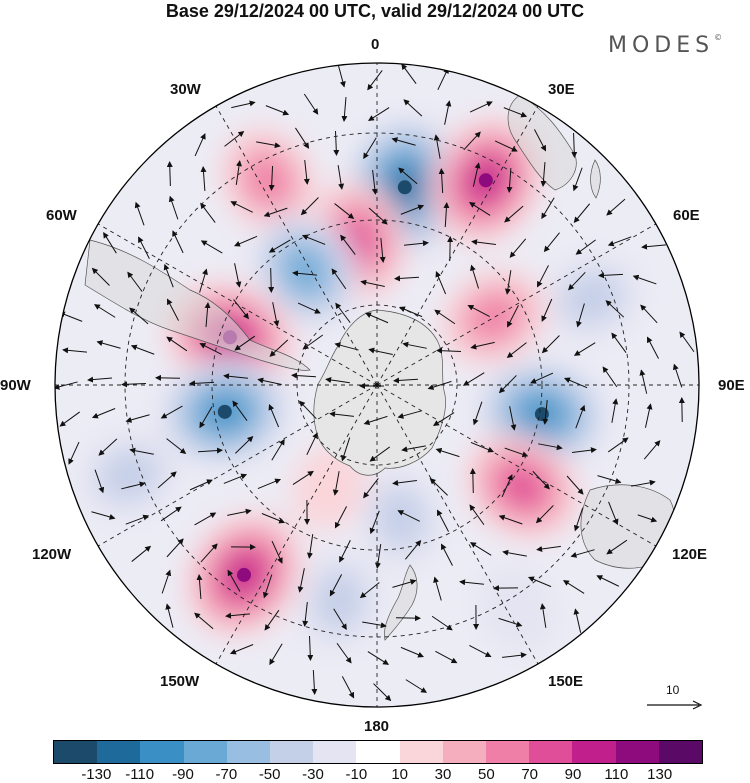 This screenshot has height=783, width=750. I want to click on australia-land, so click(628, 526).